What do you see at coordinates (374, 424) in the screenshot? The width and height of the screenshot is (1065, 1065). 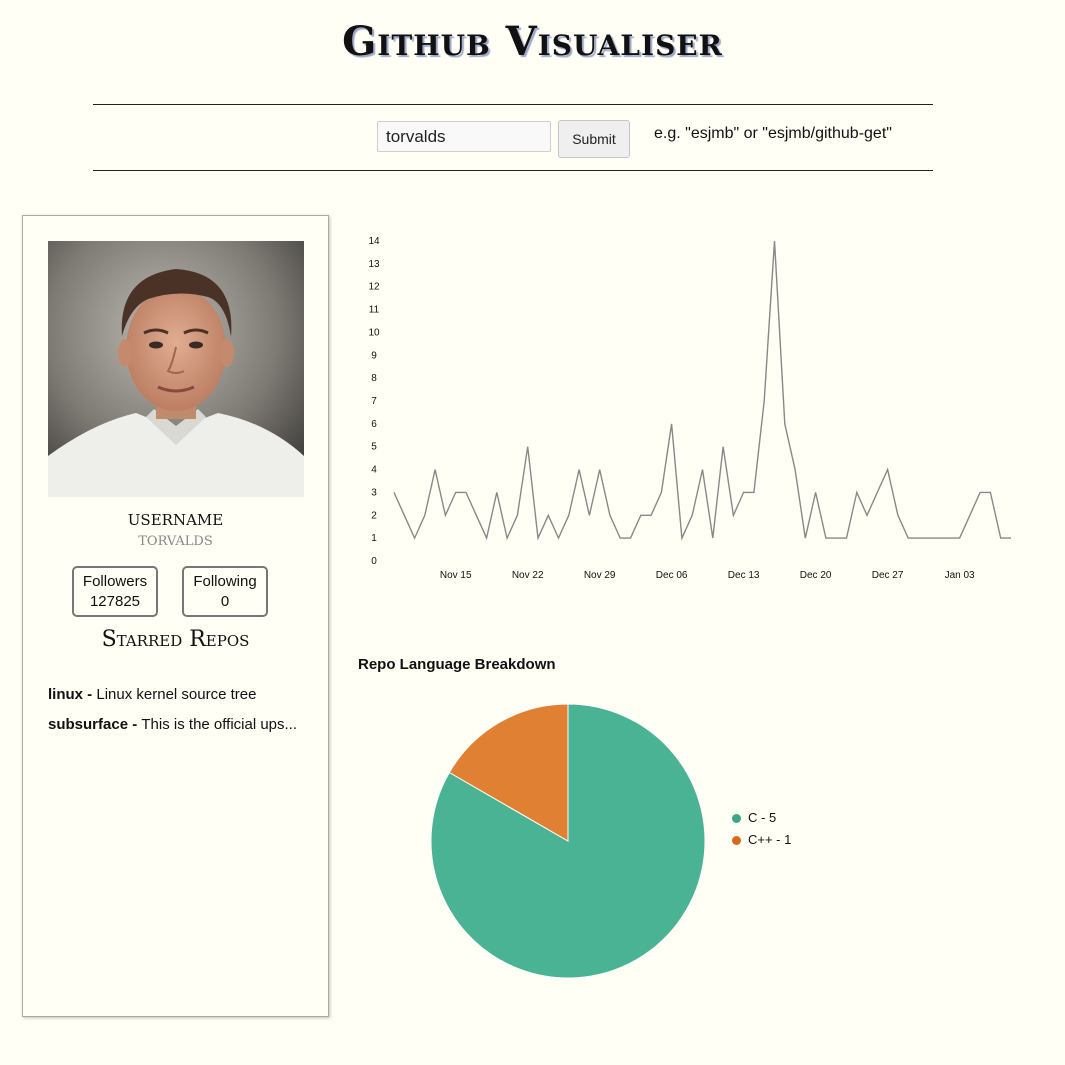 I see `y-tick-label: 6` at bounding box center [374, 424].